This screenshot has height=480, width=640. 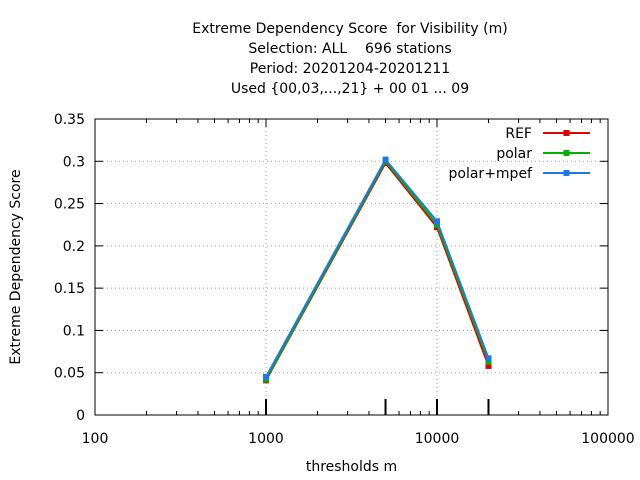 What do you see at coordinates (514, 154) in the screenshot?
I see `legend-label: polar` at bounding box center [514, 154].